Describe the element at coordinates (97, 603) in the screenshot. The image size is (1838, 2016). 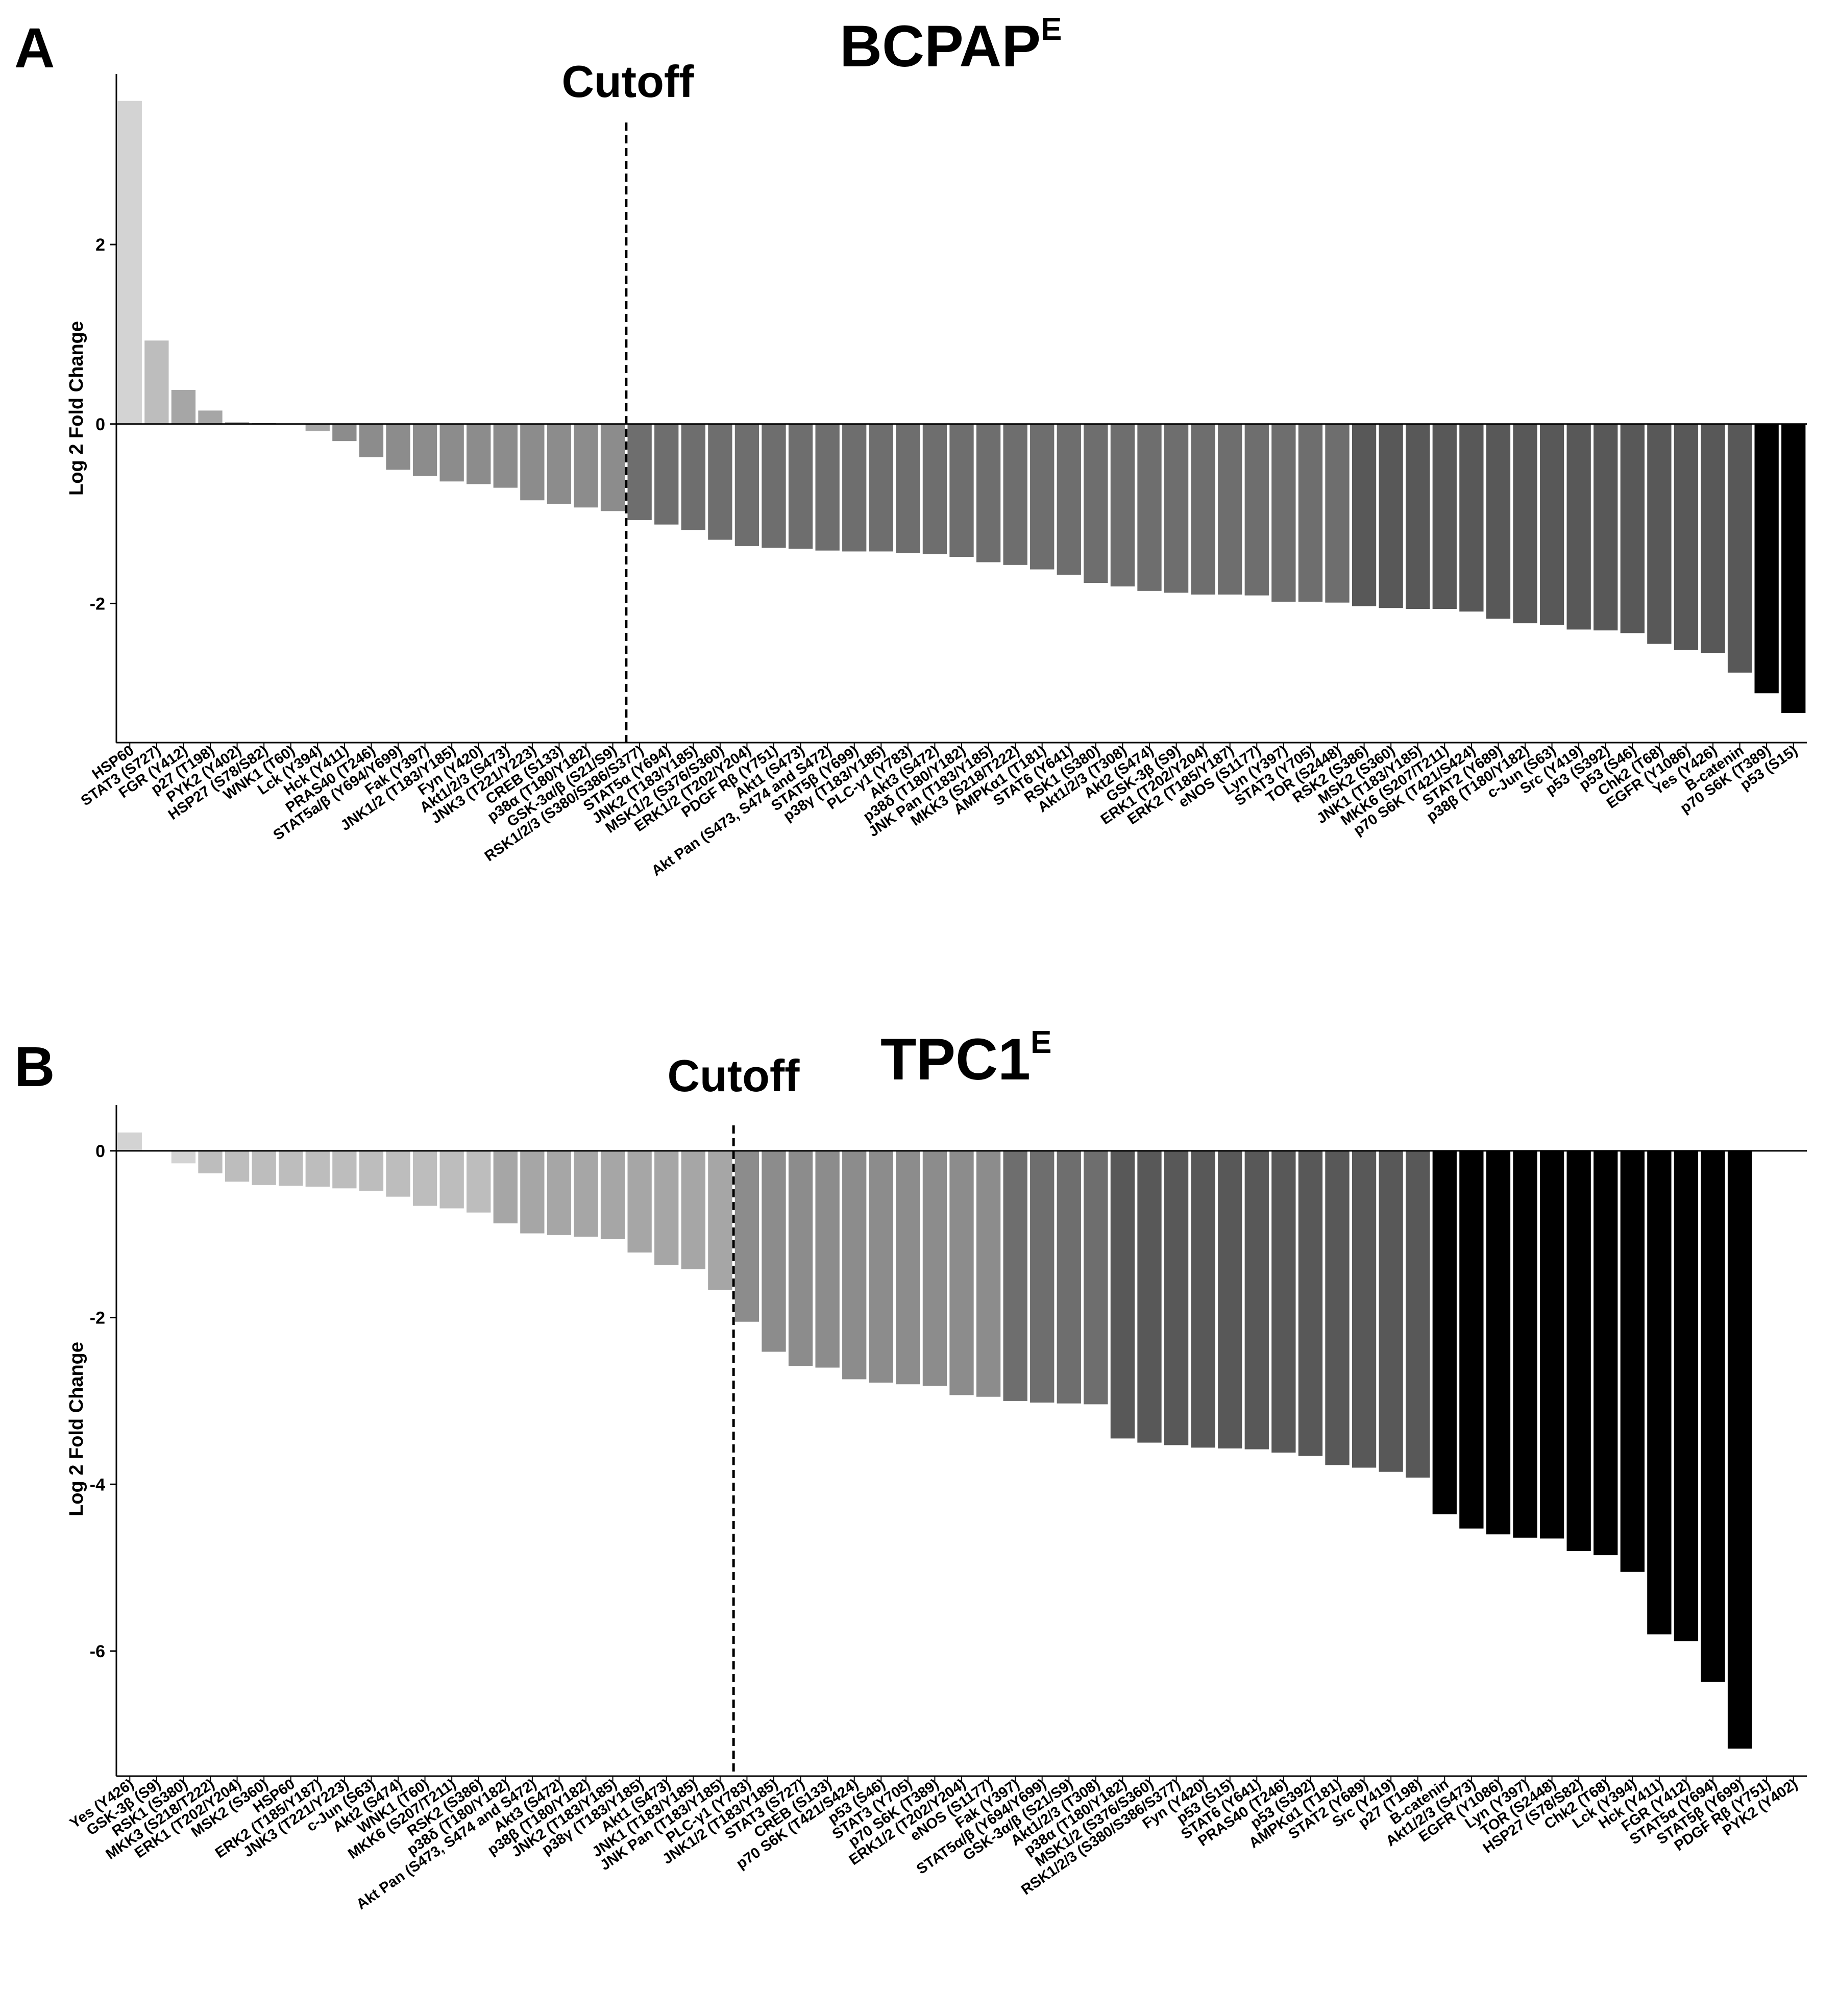
I see `panel-a-y-tick-label-2: -2` at that location.